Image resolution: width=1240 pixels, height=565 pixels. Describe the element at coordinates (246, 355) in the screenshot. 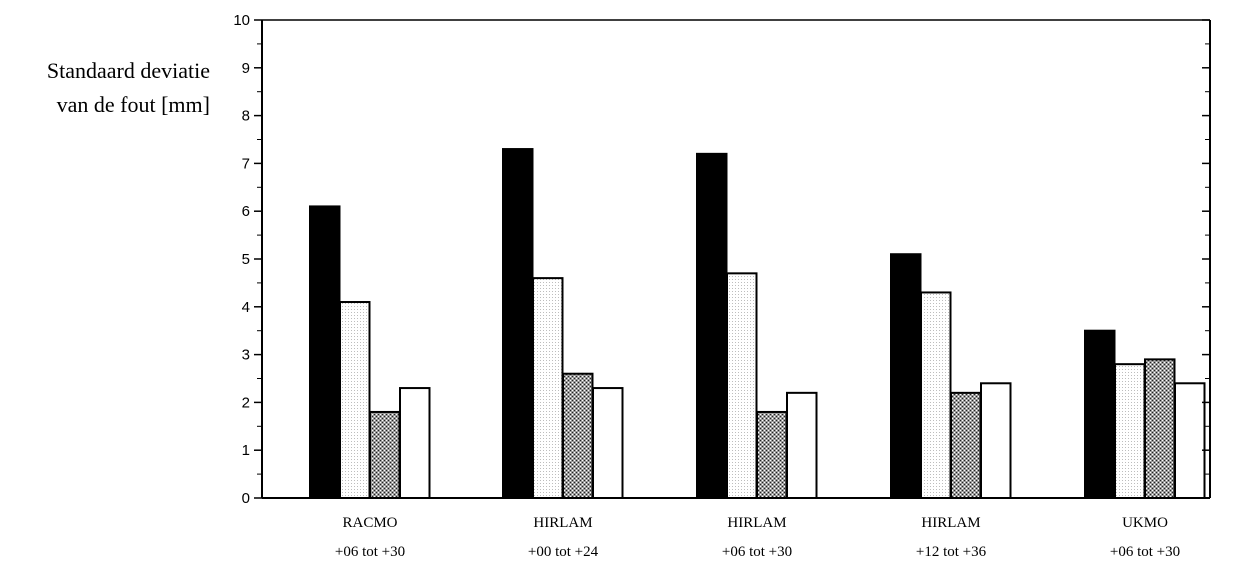

I see `y-tick-label: 3` at that location.